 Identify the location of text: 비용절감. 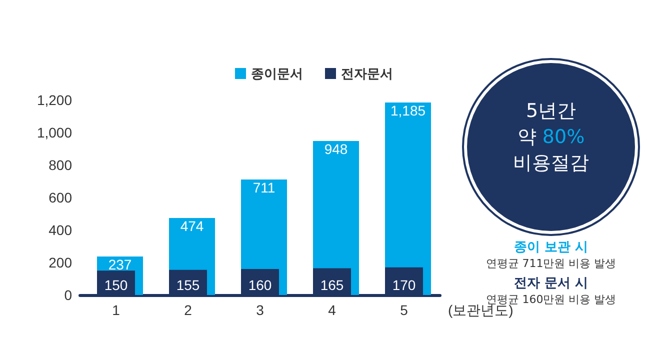
(551, 163).